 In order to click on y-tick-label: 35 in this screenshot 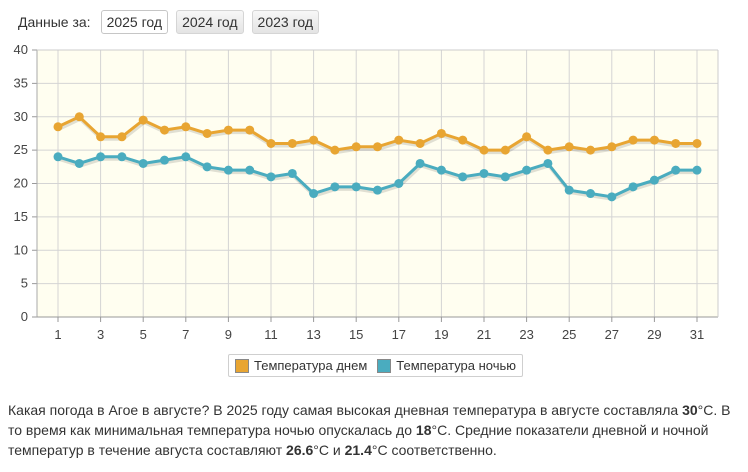, I will do `click(21, 82)`.